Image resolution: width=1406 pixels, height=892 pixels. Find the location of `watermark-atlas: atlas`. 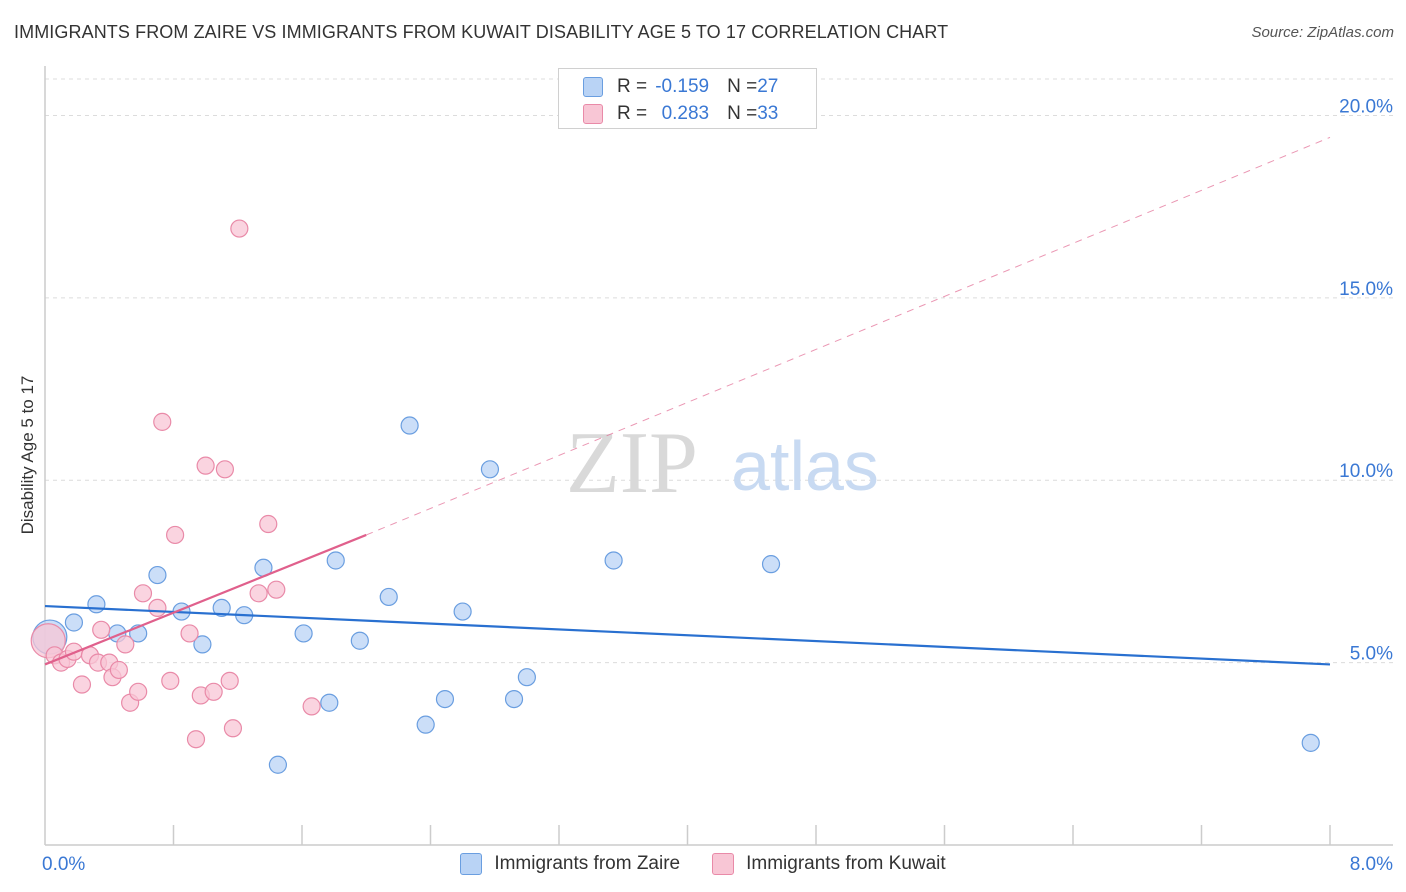

watermark-atlas: atlas is located at coordinates (805, 466).